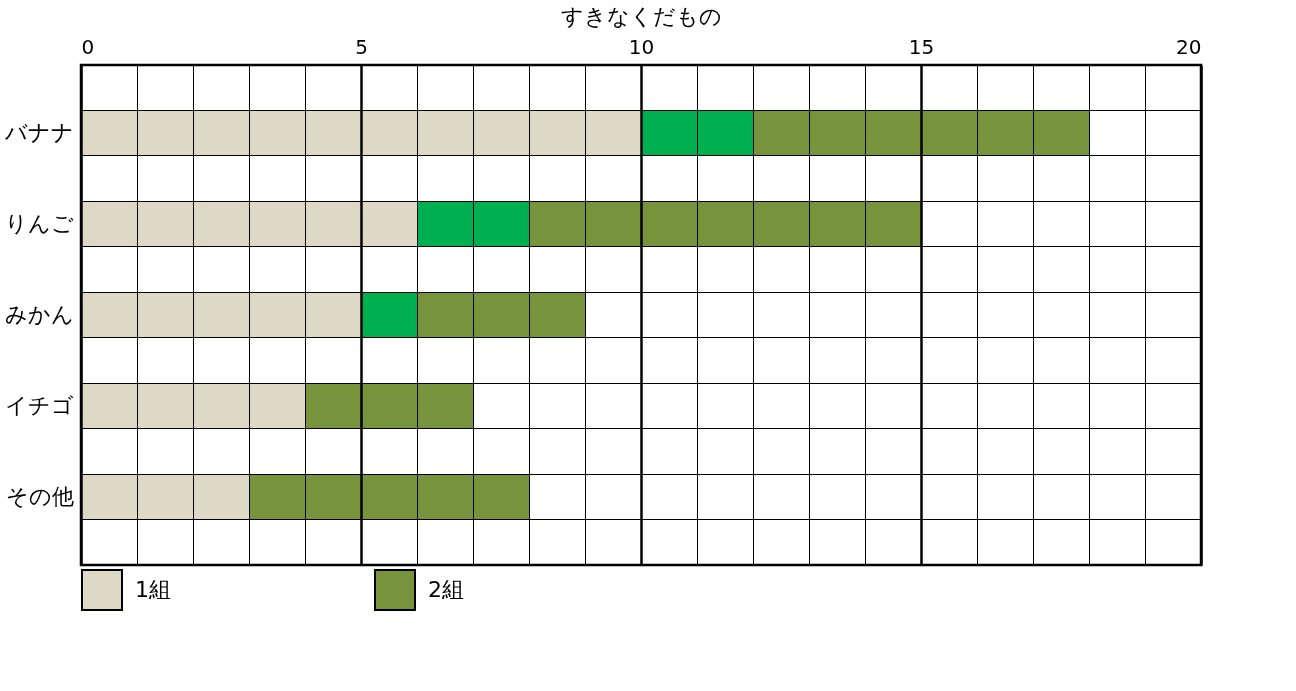 The height and width of the screenshot is (691, 1296). Describe the element at coordinates (921, 46) in the screenshot. I see `x-tick-label: 15` at that location.